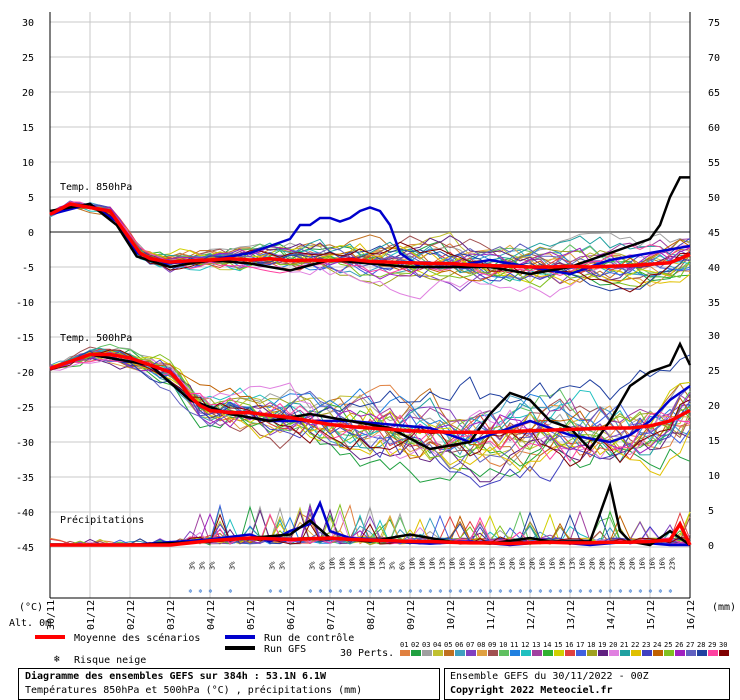 This screenshot has width=740, height=700. Describe the element at coordinates (691, 615) in the screenshot. I see `date-label: 16/12` at that location.